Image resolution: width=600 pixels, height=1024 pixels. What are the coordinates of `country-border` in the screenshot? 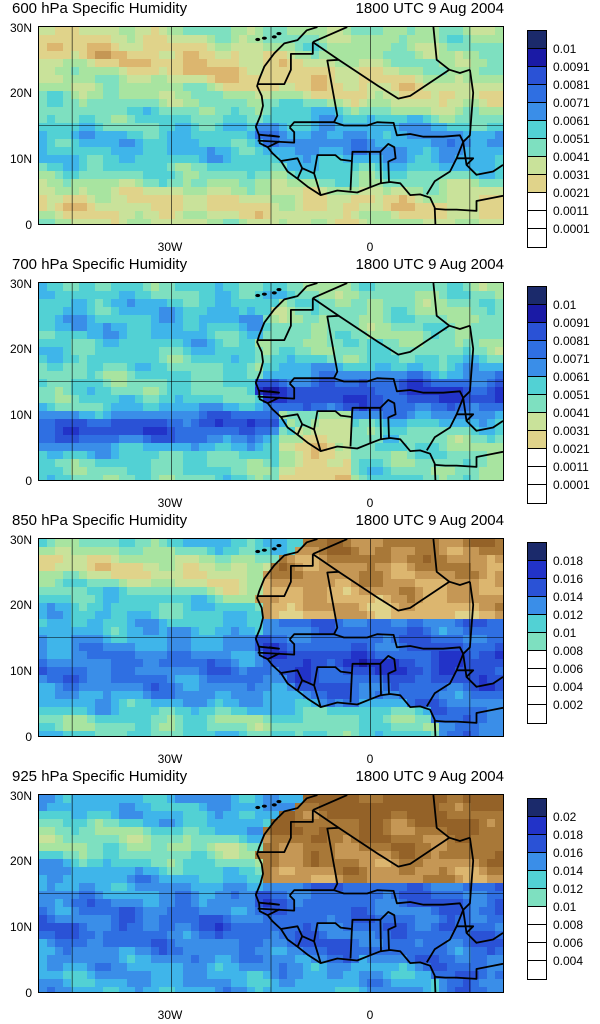 It's located at (380, 168).